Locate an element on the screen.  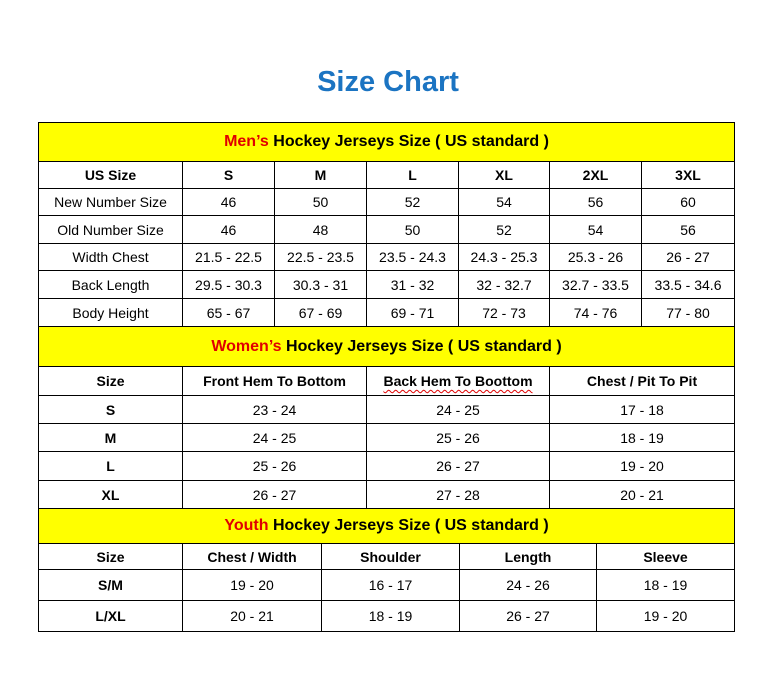
men-column-header: US Size is located at coordinates (110, 175).